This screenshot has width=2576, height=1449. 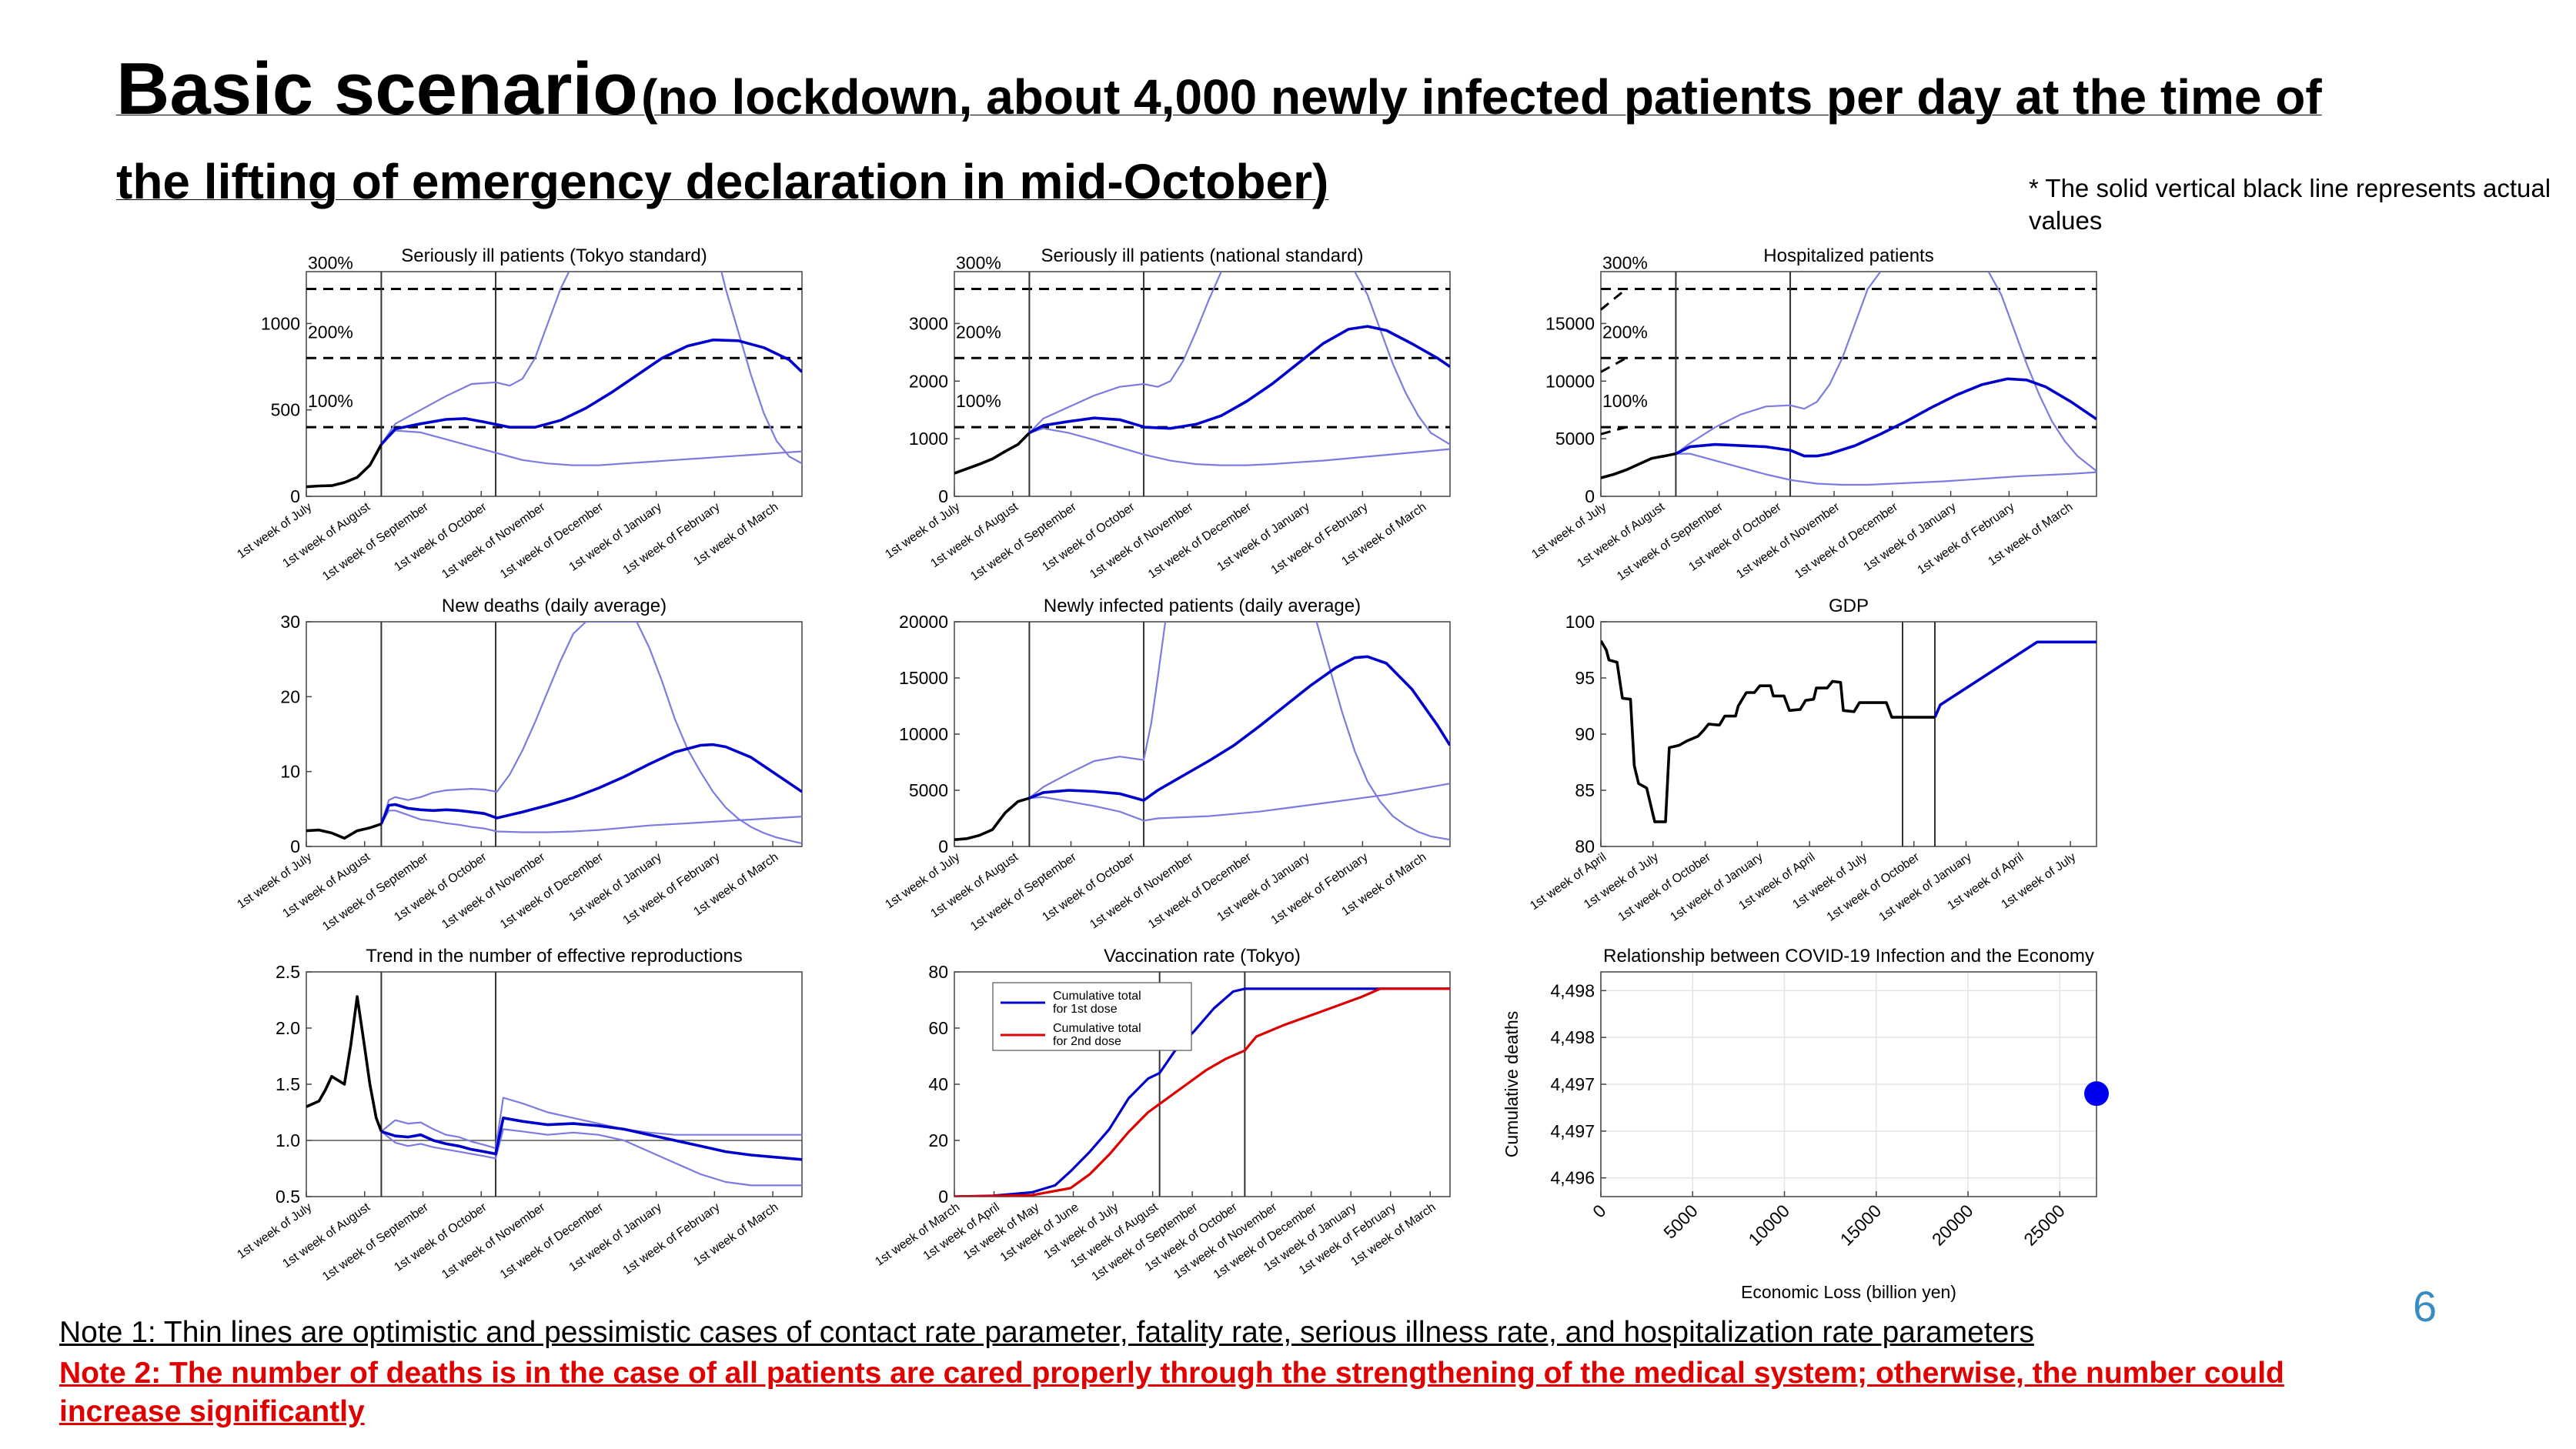 I want to click on page-number: 6, so click(x=2425, y=1306).